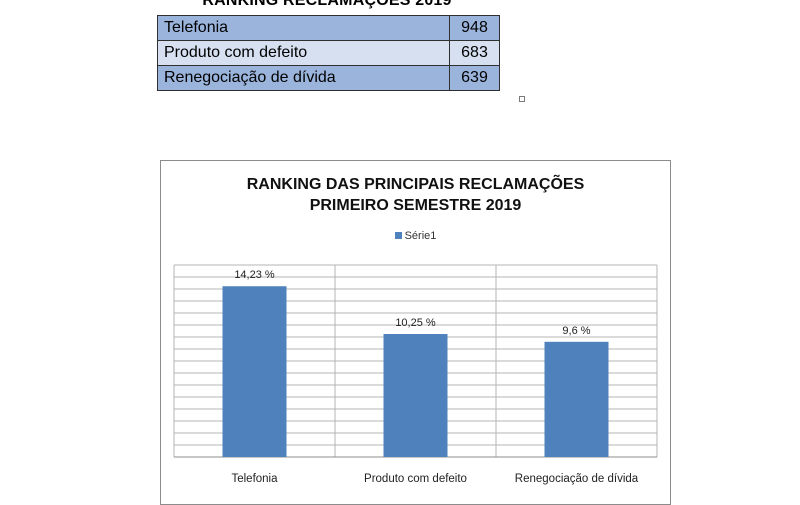 The image size is (800, 505). I want to click on table-resize-handle, so click(522, 99).